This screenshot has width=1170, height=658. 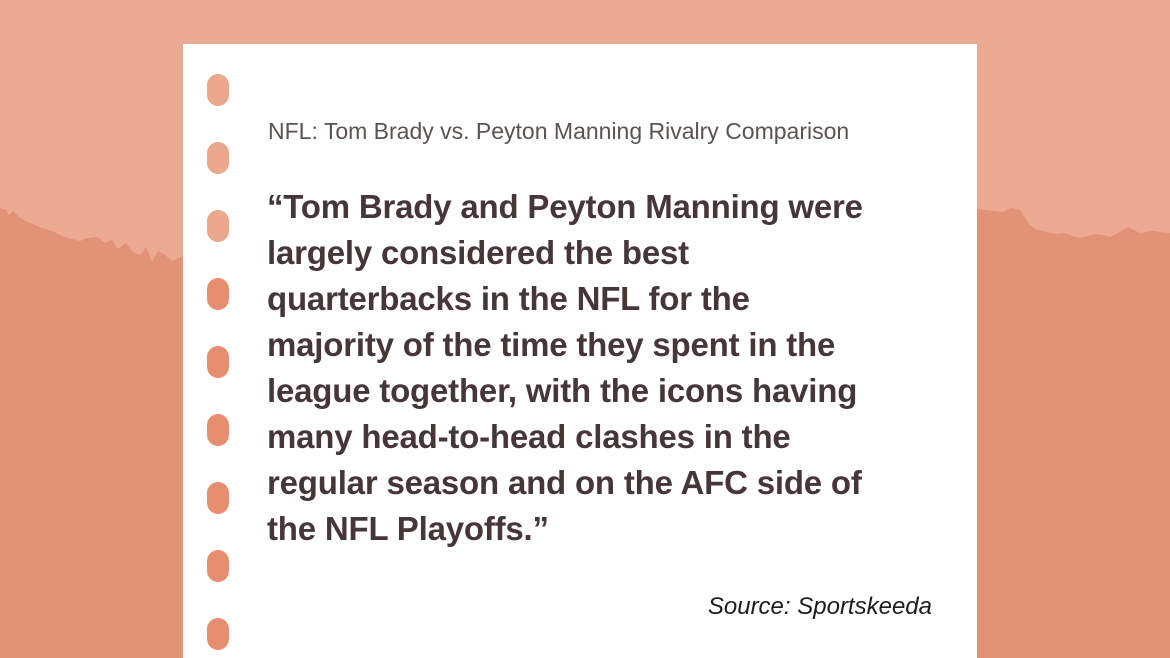 What do you see at coordinates (819, 606) in the screenshot?
I see `source-attribution: Source: Sportskeeda` at bounding box center [819, 606].